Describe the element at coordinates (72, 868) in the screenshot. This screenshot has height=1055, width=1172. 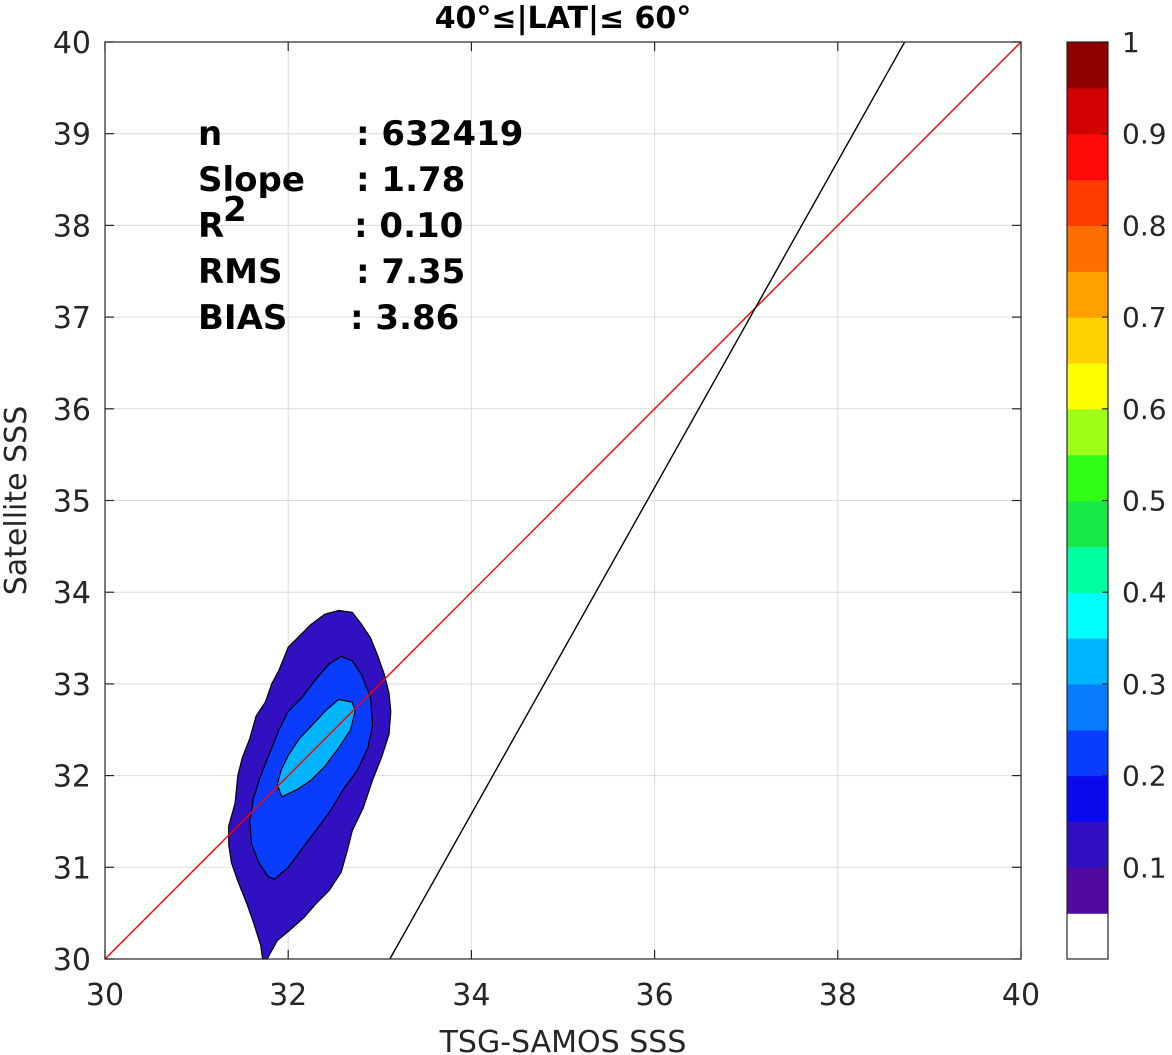
I see `y-tick-label: 31` at that location.